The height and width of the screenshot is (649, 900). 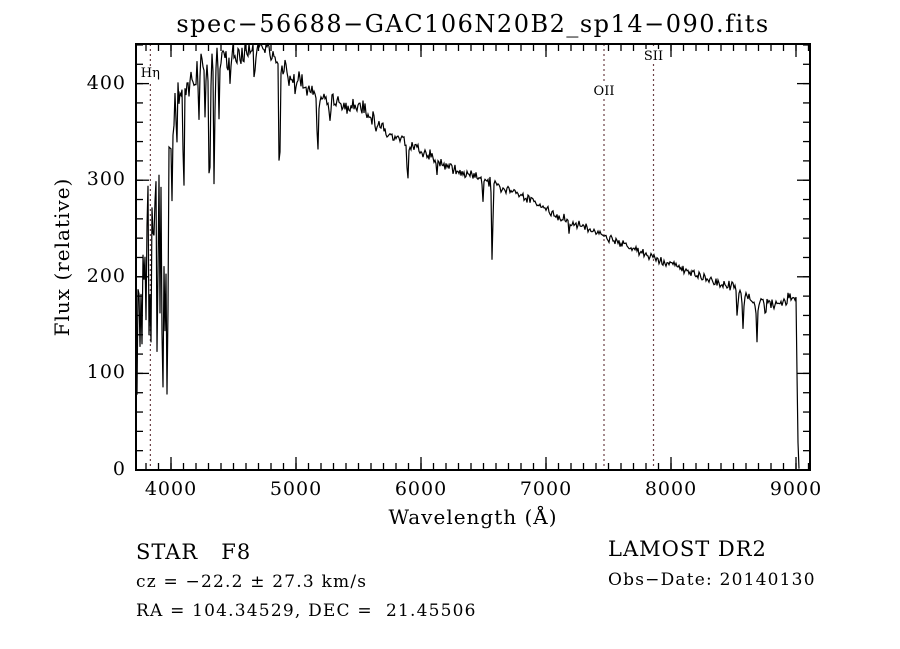 I want to click on chart-title: spec−56688−GAC106N20B2_sp14−090.fits, so click(x=473, y=24).